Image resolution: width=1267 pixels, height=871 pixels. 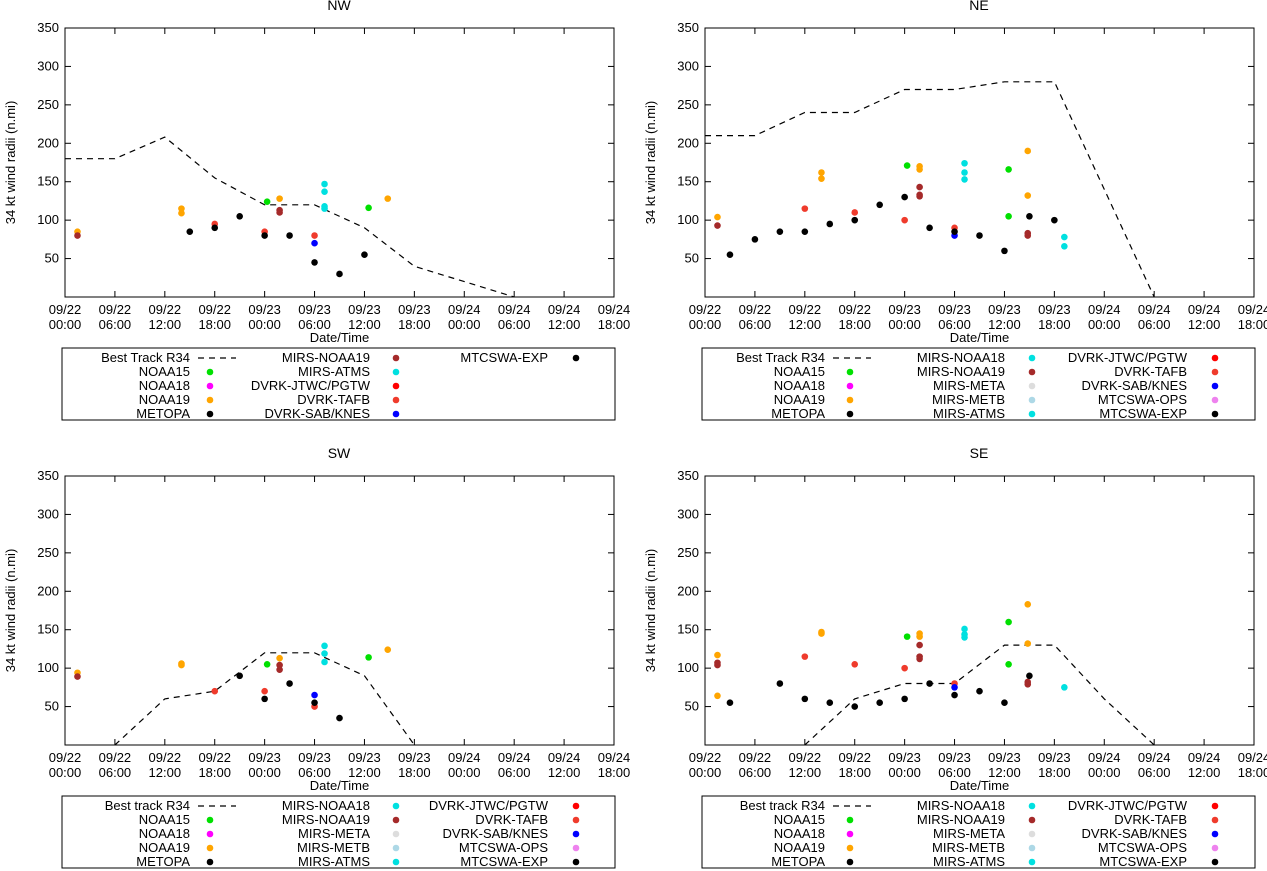 I want to click on legend-label: METOPA, so click(x=798, y=861).